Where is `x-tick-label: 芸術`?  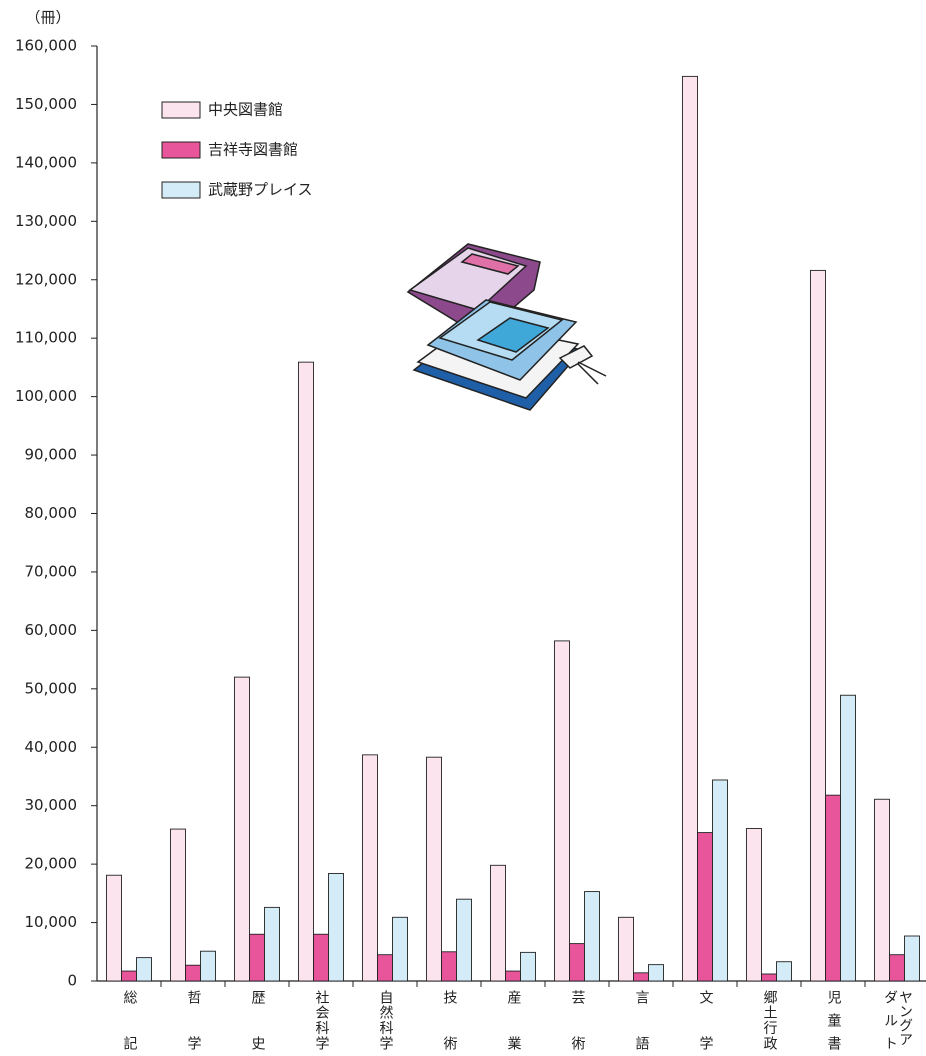
x-tick-label: 芸術 is located at coordinates (577, 1020).